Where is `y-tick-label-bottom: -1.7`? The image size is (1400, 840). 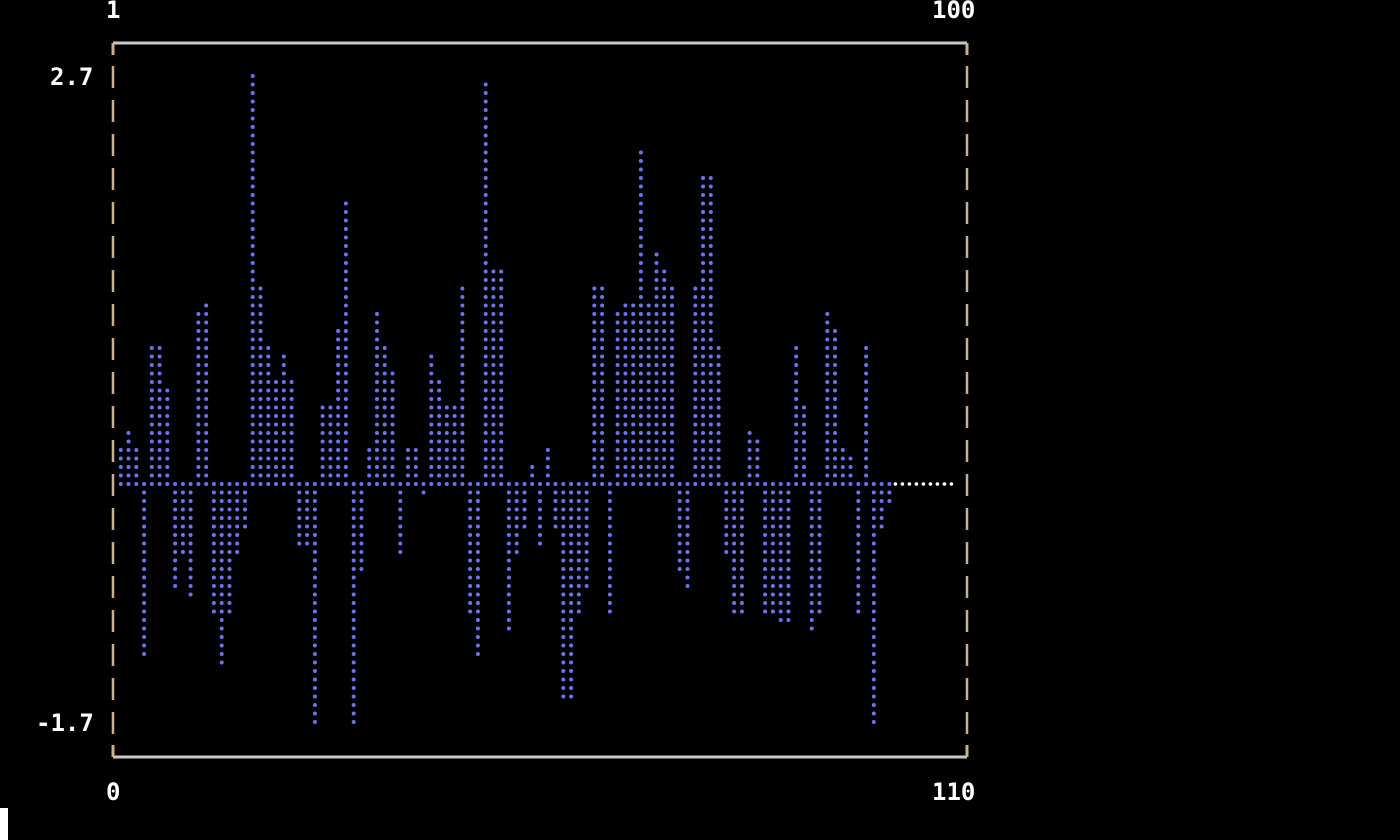 y-tick-label-bottom: -1.7 is located at coordinates (65, 723).